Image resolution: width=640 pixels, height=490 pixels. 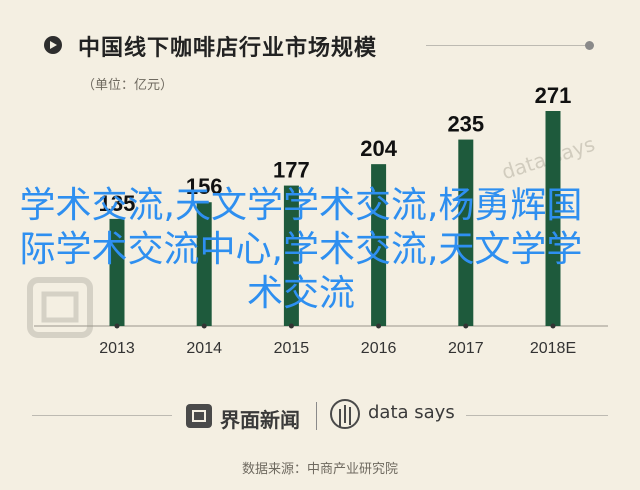 I want to click on bar-2016, so click(x=379, y=245).